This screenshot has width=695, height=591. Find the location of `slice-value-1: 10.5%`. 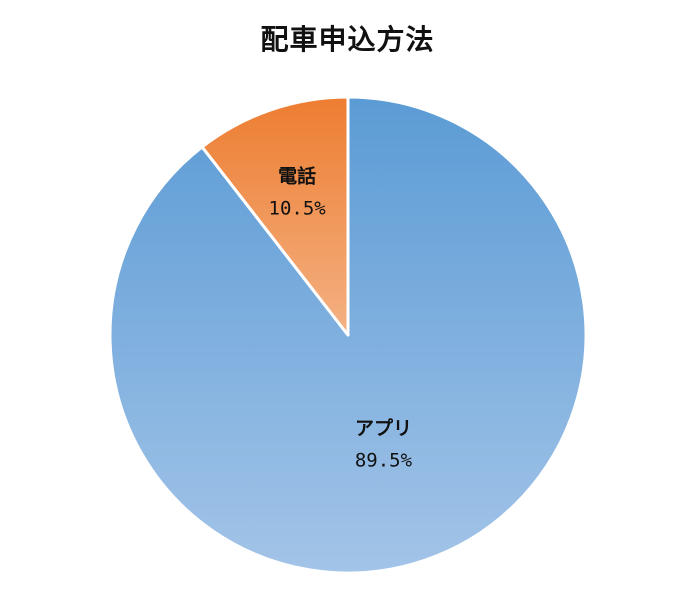

slice-value-1: 10.5% is located at coordinates (298, 208).